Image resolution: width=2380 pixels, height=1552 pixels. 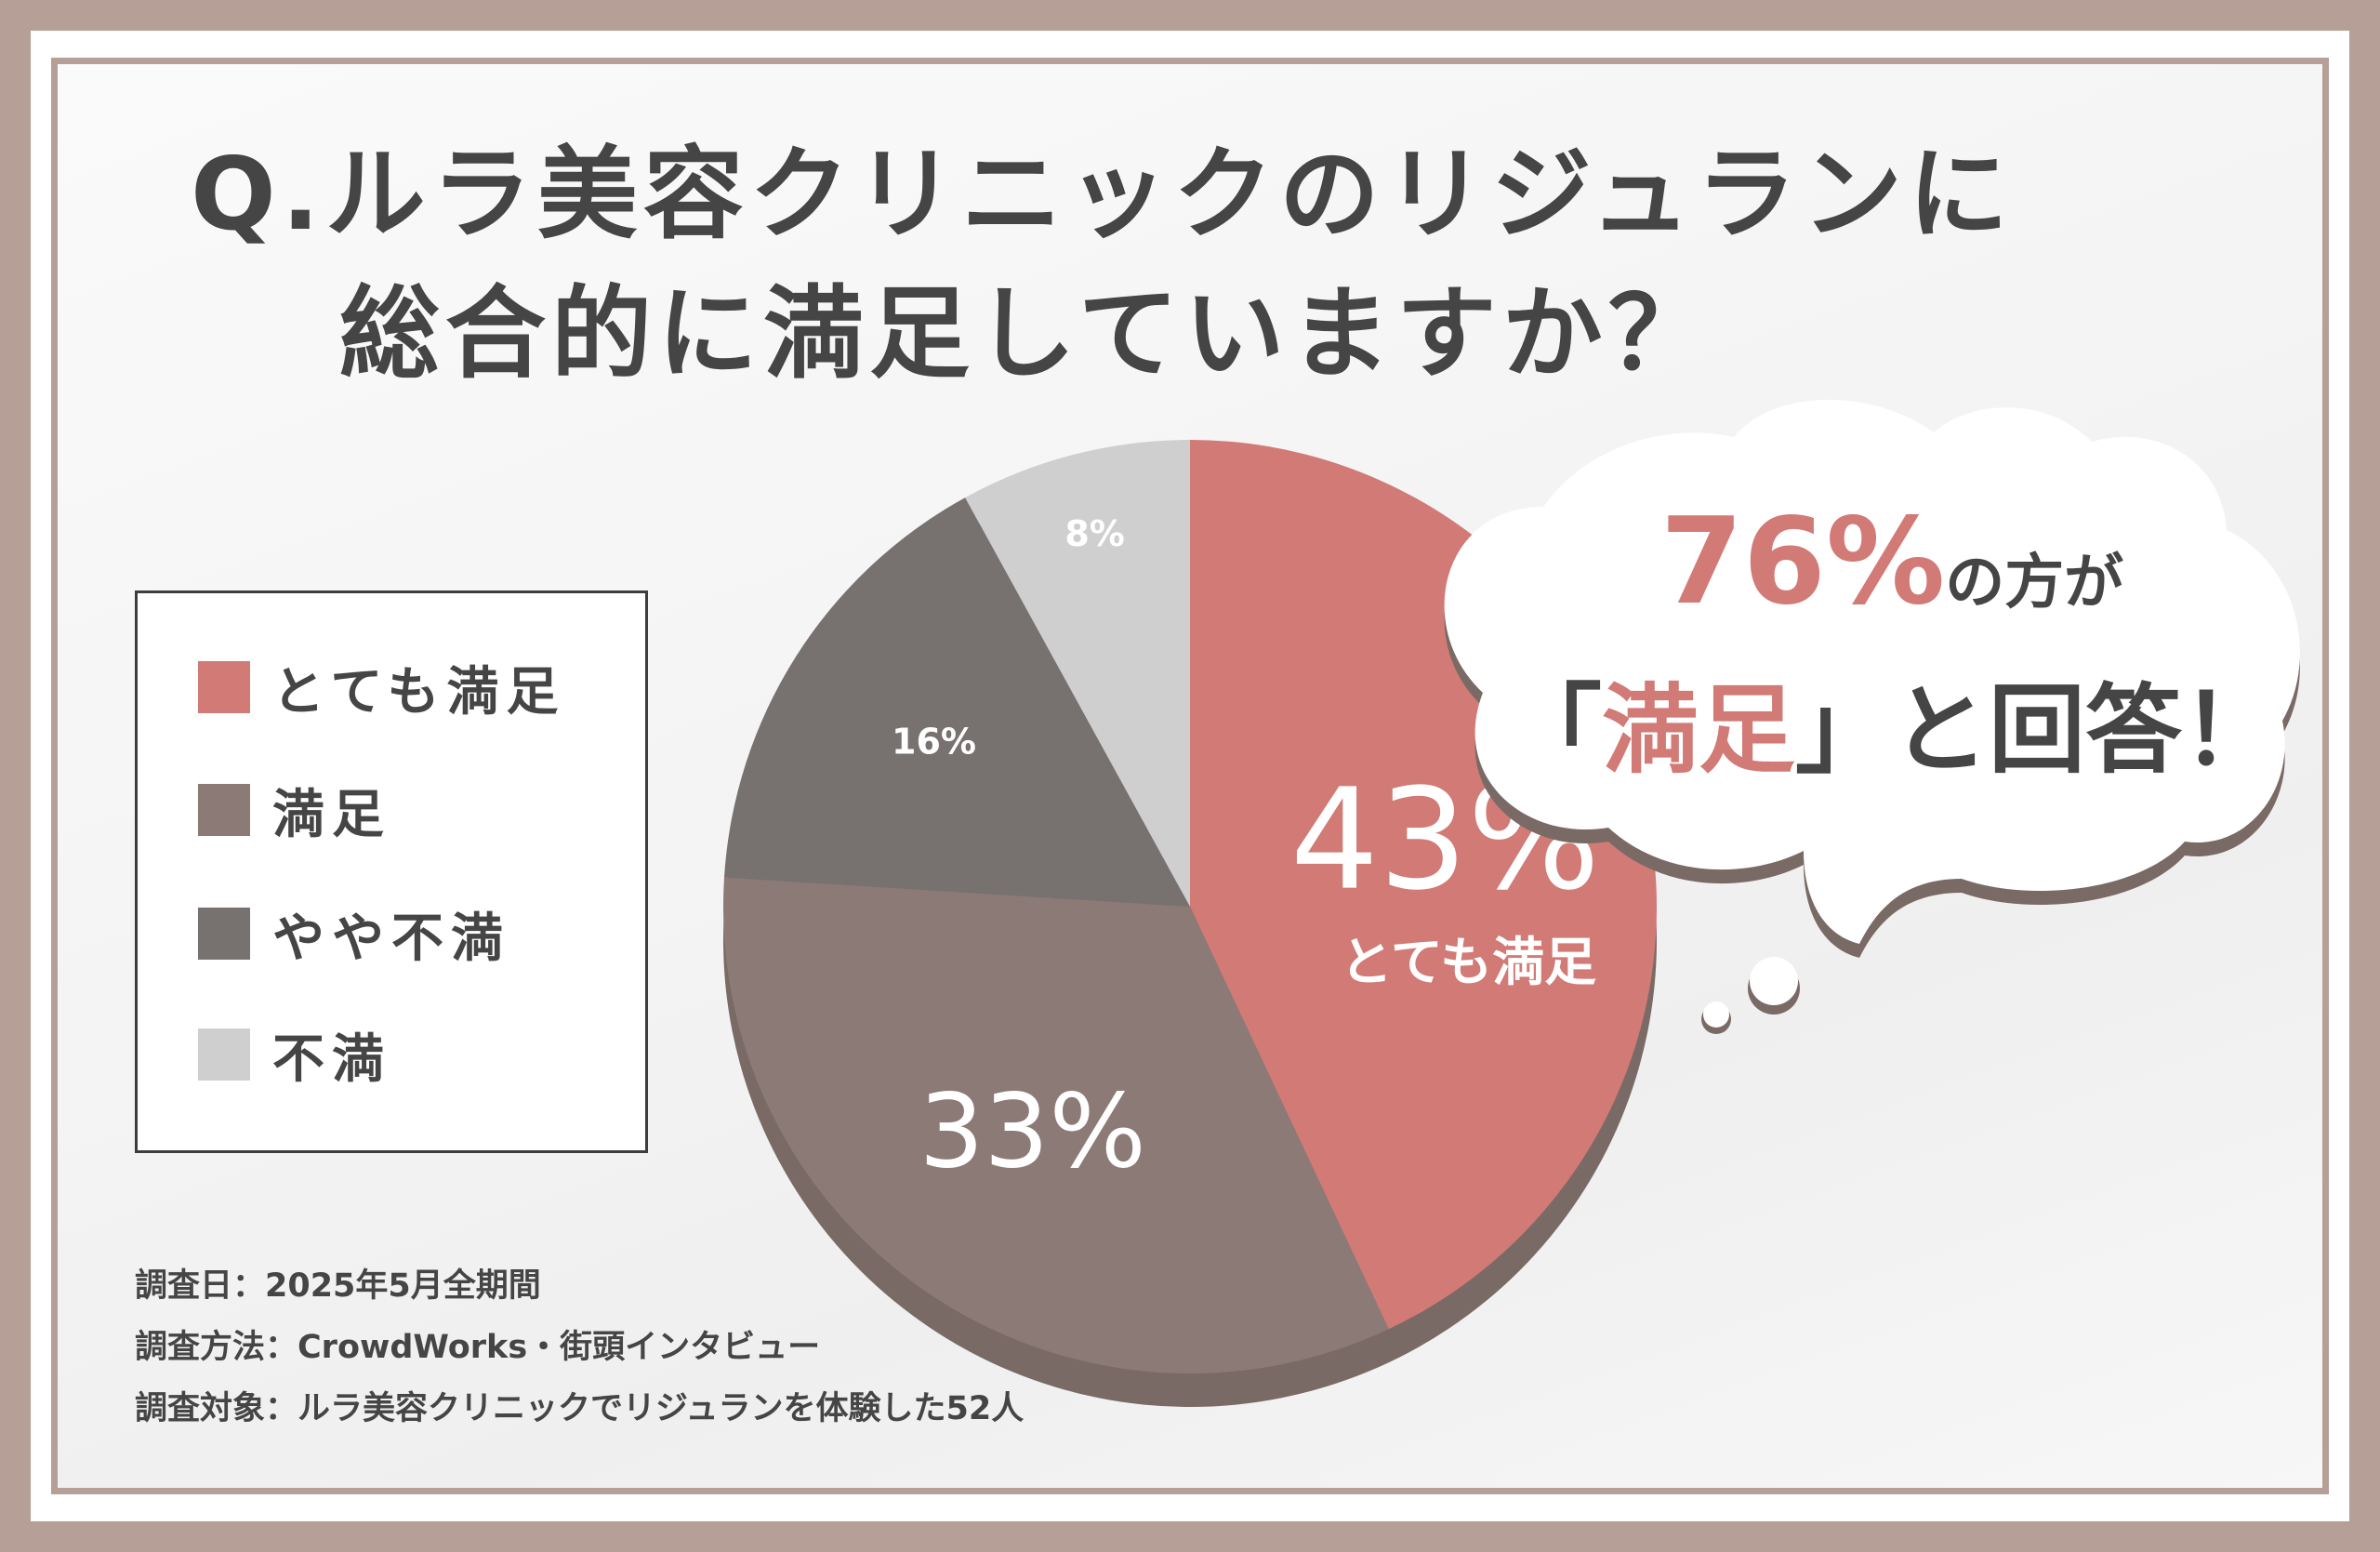 I want to click on data-label-dissatisfied: 8%, so click(x=1094, y=533).